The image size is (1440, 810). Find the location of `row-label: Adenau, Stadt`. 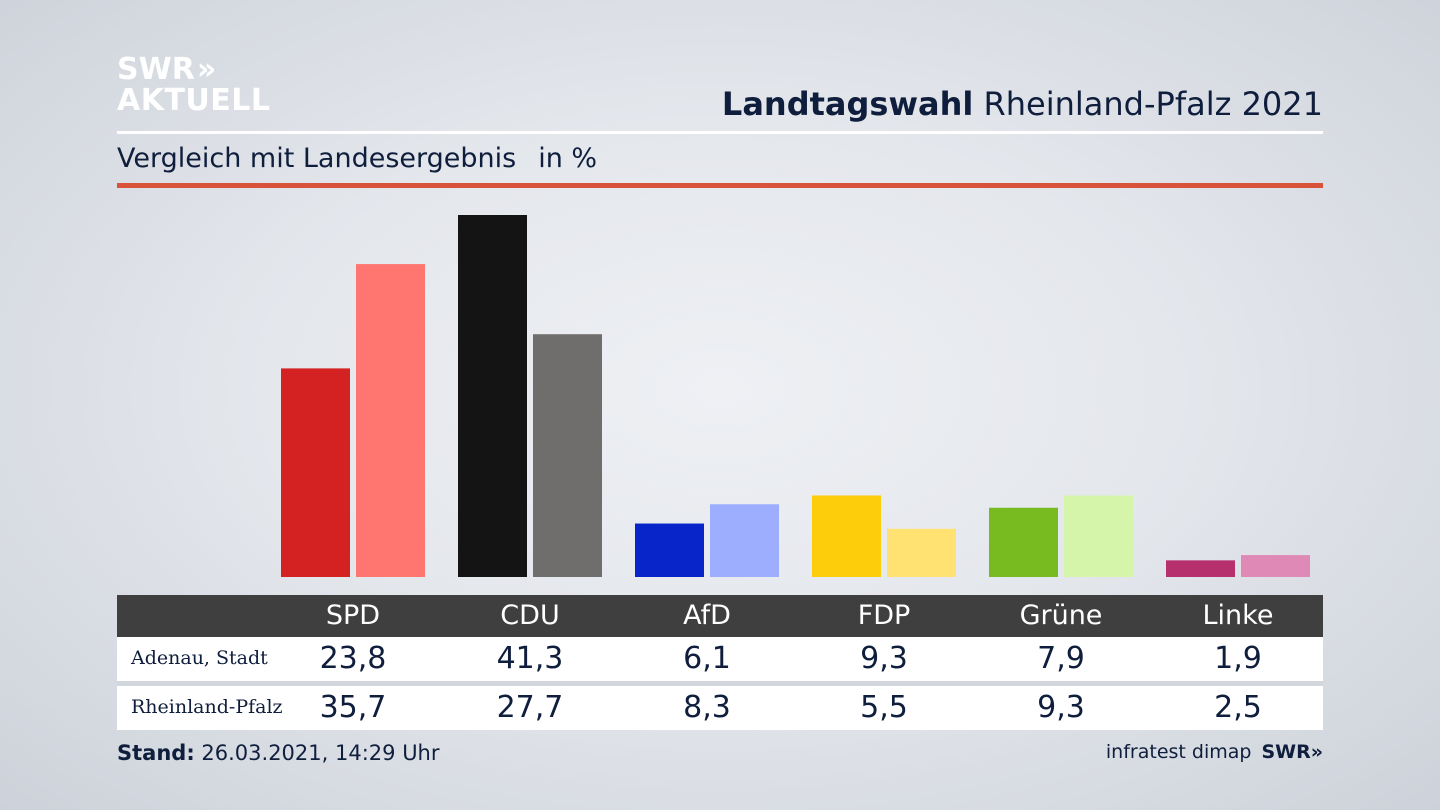

row-label: Adenau, Stadt is located at coordinates (199, 658).